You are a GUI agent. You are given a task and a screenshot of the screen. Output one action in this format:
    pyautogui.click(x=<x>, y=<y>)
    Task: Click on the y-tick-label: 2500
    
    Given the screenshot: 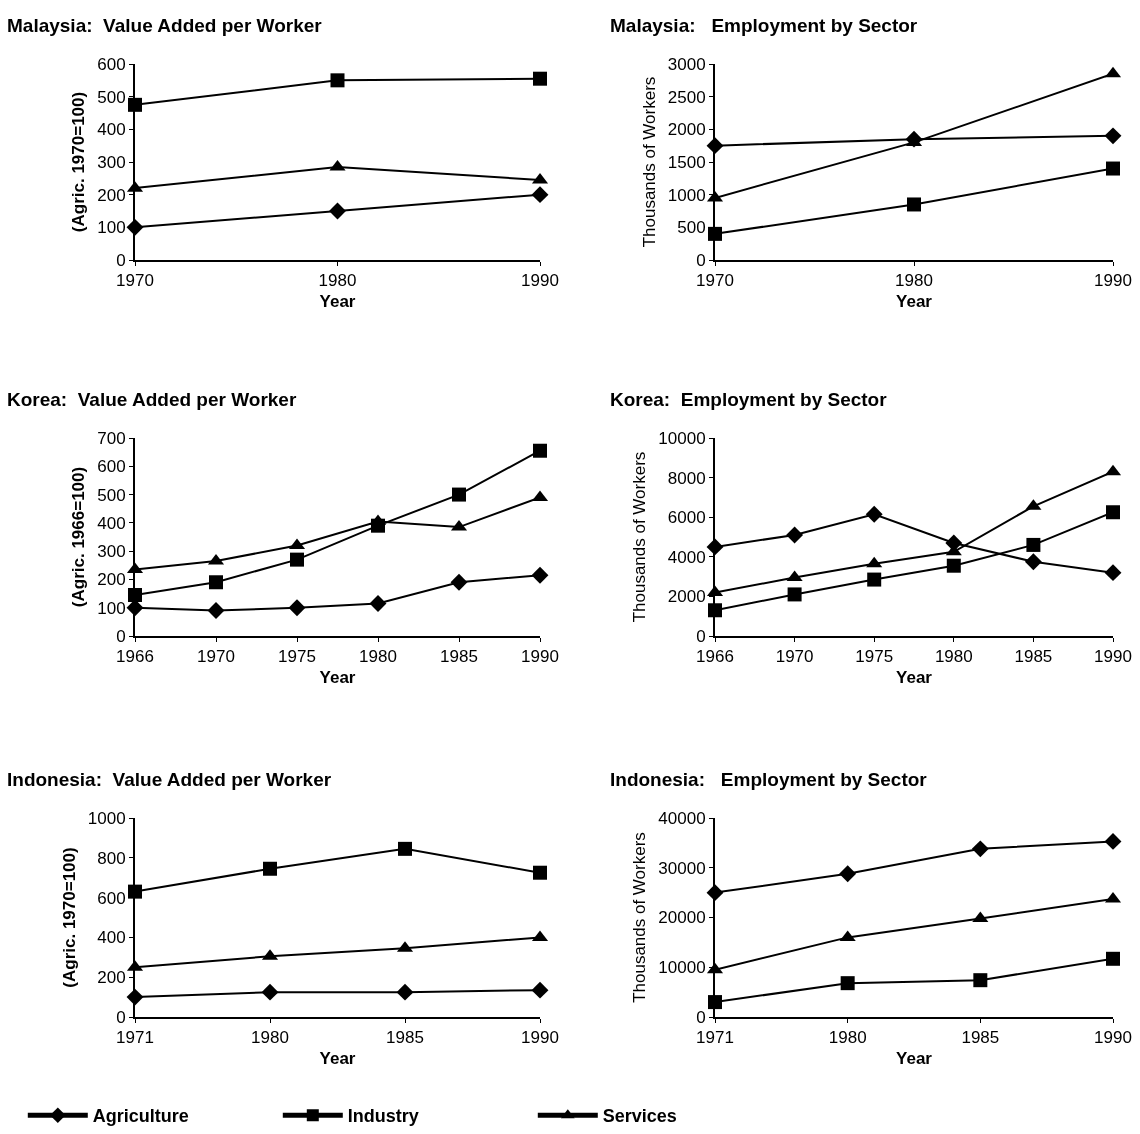 What is the action you would take?
    pyautogui.click(x=686, y=97)
    